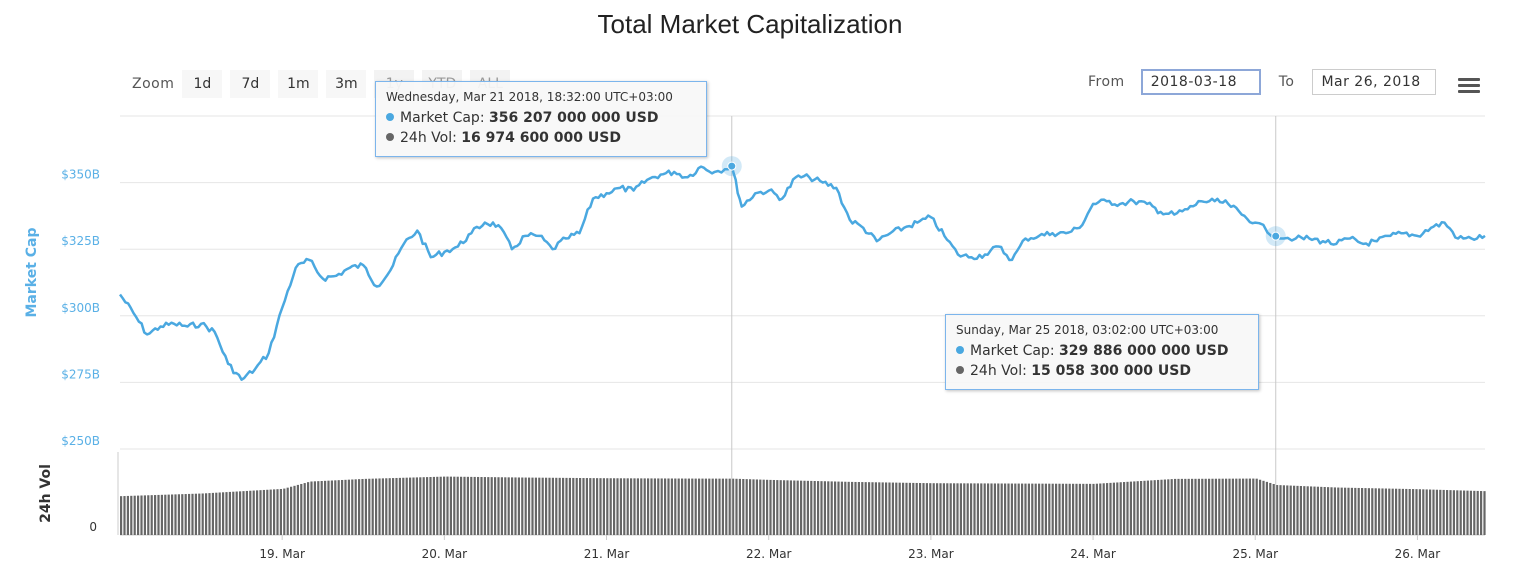  What do you see at coordinates (1262, 82) in the screenshot?
I see `date-range-selector: From To` at bounding box center [1262, 82].